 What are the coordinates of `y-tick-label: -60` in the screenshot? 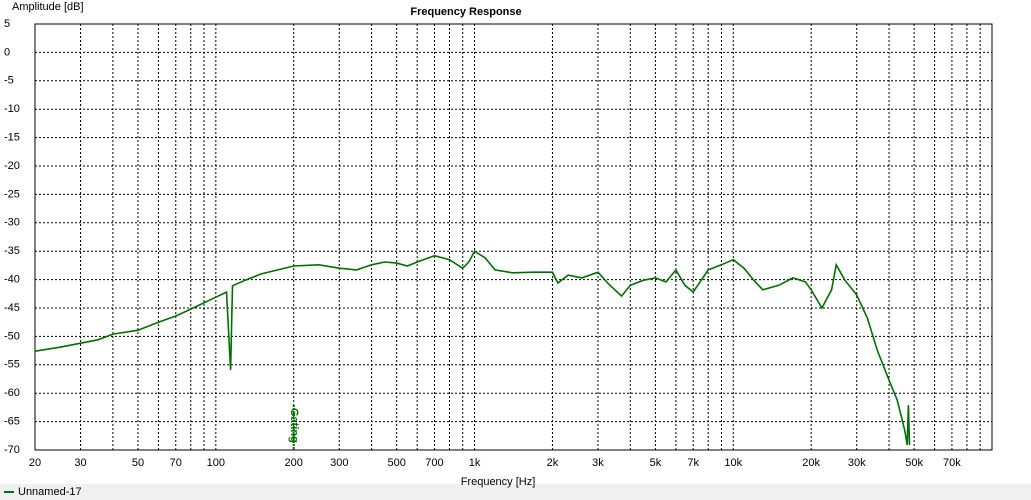 It's located at (12, 393).